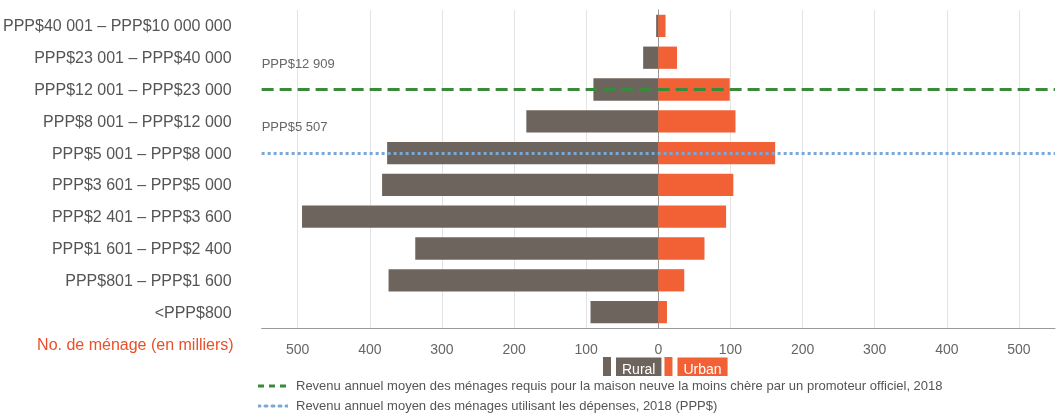 The height and width of the screenshot is (416, 1056). I want to click on y-tick-label: PPP$1 601 – PPP$2 400, so click(141, 248).